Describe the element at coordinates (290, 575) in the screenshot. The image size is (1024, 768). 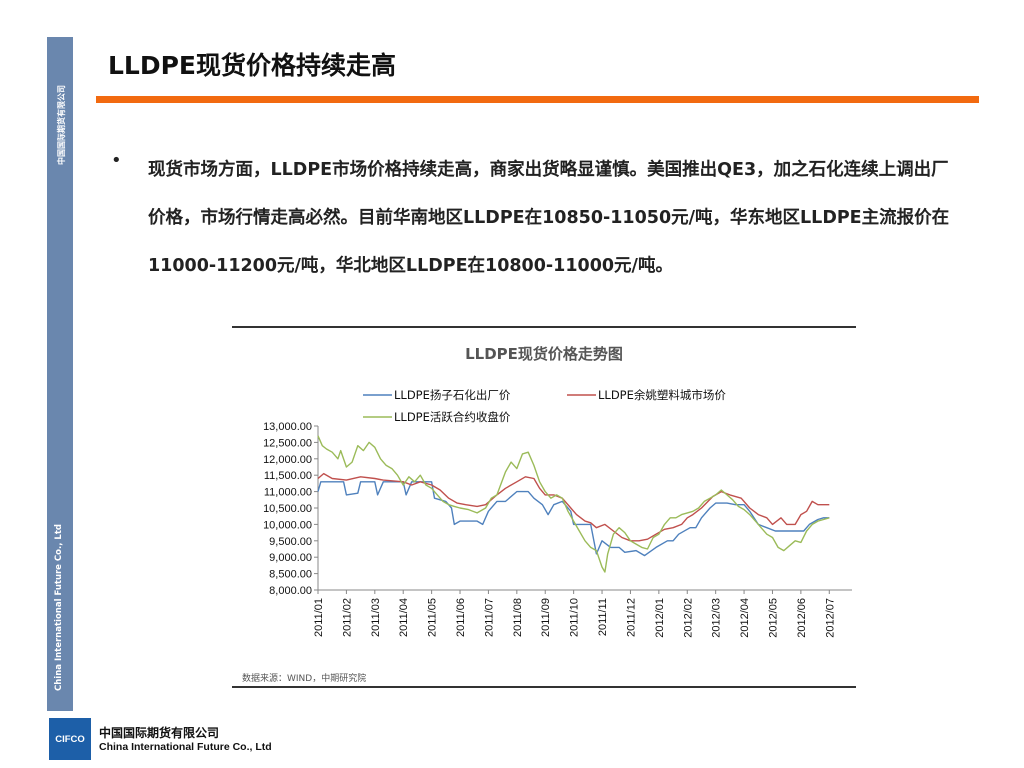
I see `y-tick-label: 8,500.00` at that location.